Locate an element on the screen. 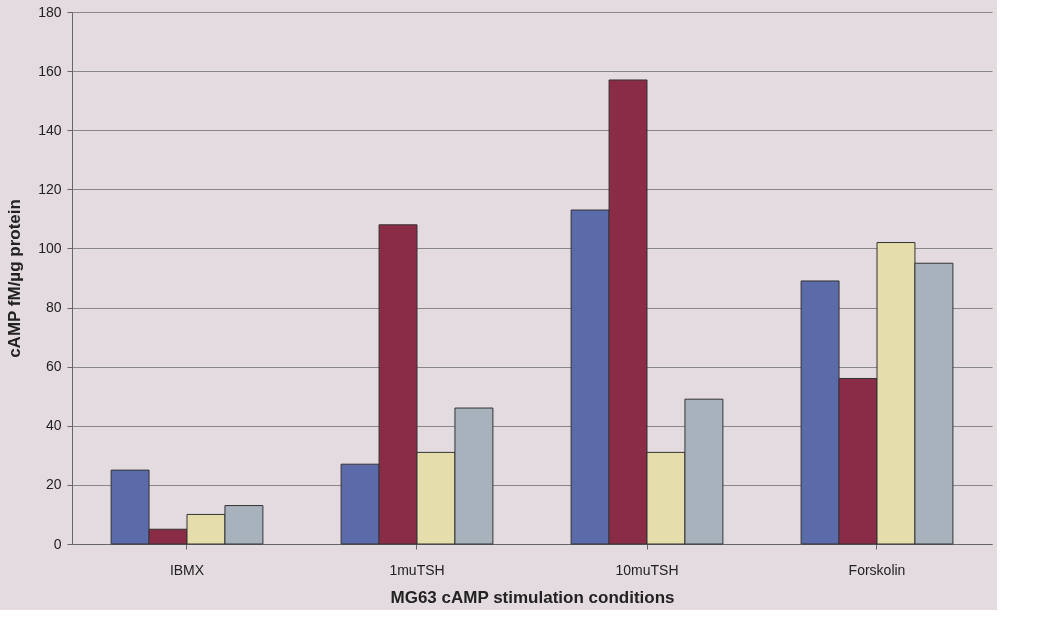 Image resolution: width=1043 pixels, height=629 pixels. x-tick-label: IBMX is located at coordinates (187, 569).